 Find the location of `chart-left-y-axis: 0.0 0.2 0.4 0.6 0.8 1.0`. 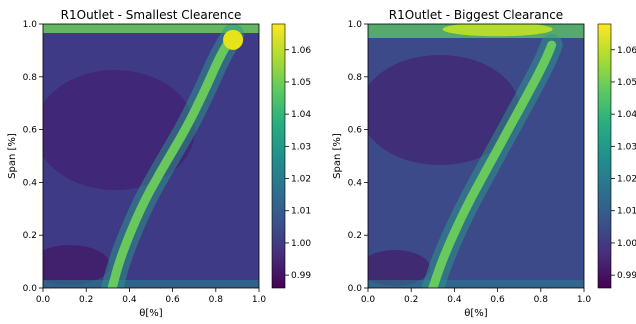

chart-left-y-axis: 0.0 0.2 0.4 0.6 0.8 1.0 is located at coordinates (33, 157).